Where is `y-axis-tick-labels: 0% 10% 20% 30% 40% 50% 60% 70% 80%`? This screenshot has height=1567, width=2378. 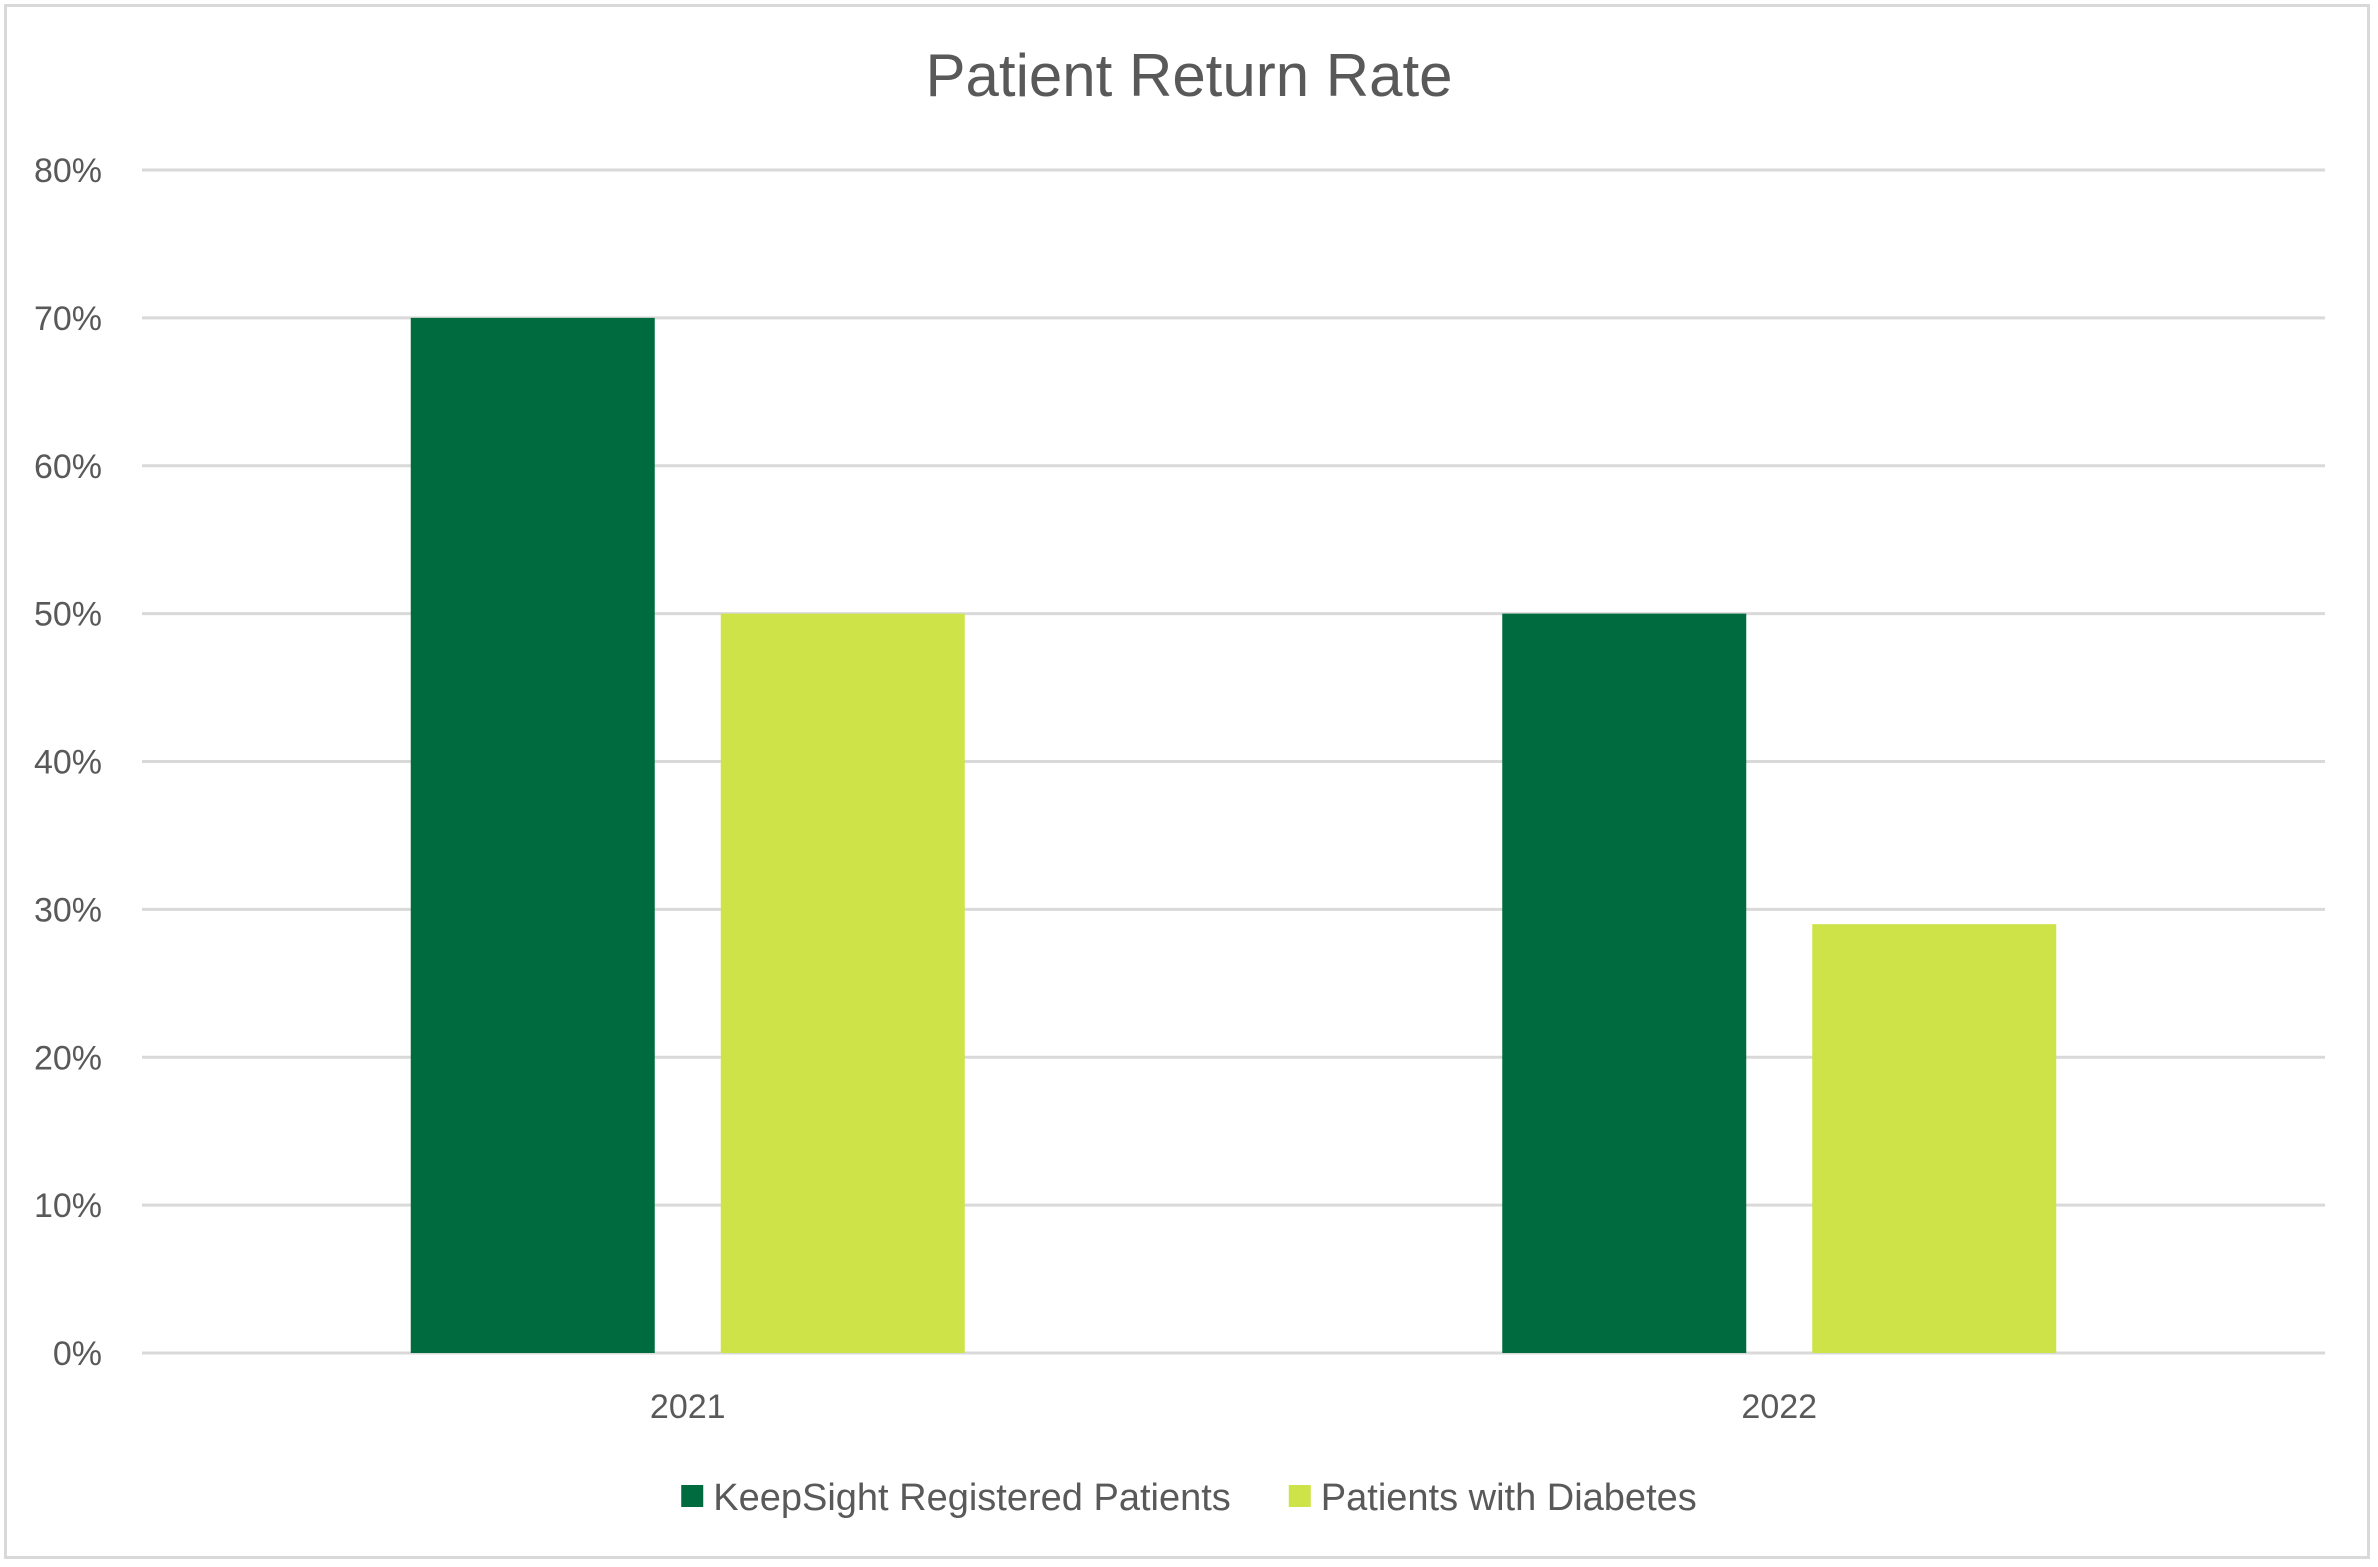 y-axis-tick-labels: 0% 10% 20% 30% 40% 50% 60% 70% 80% is located at coordinates (68, 762).